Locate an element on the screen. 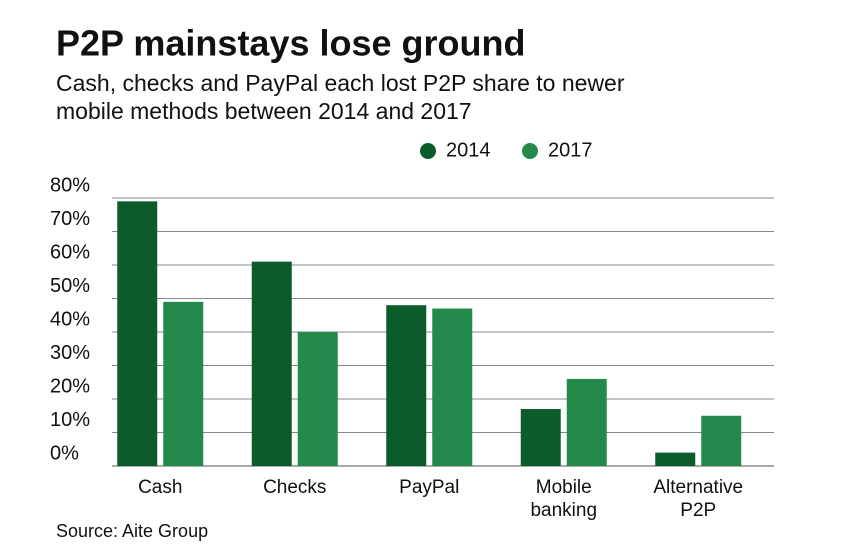  x-tick-label: Checks is located at coordinates (295, 487).